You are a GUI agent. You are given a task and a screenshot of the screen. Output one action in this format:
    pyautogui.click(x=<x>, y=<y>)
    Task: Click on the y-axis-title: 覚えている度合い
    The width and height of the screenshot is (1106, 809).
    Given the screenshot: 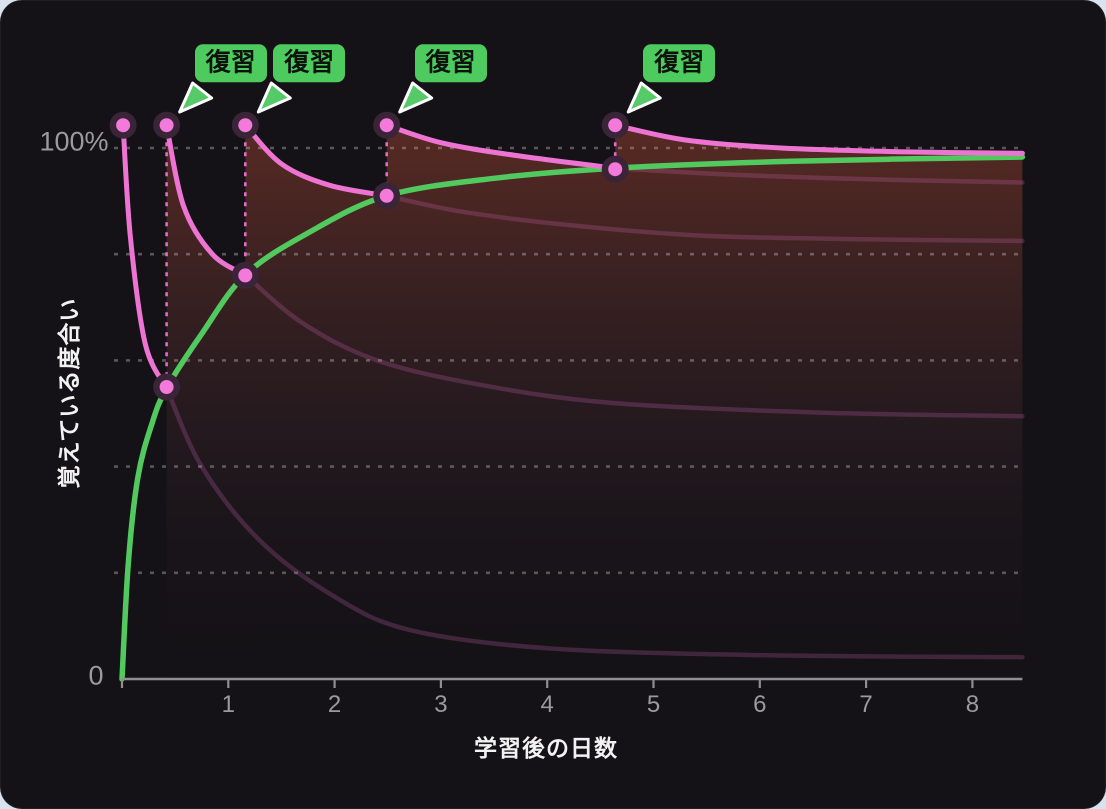 What is the action you would take?
    pyautogui.click(x=69, y=393)
    